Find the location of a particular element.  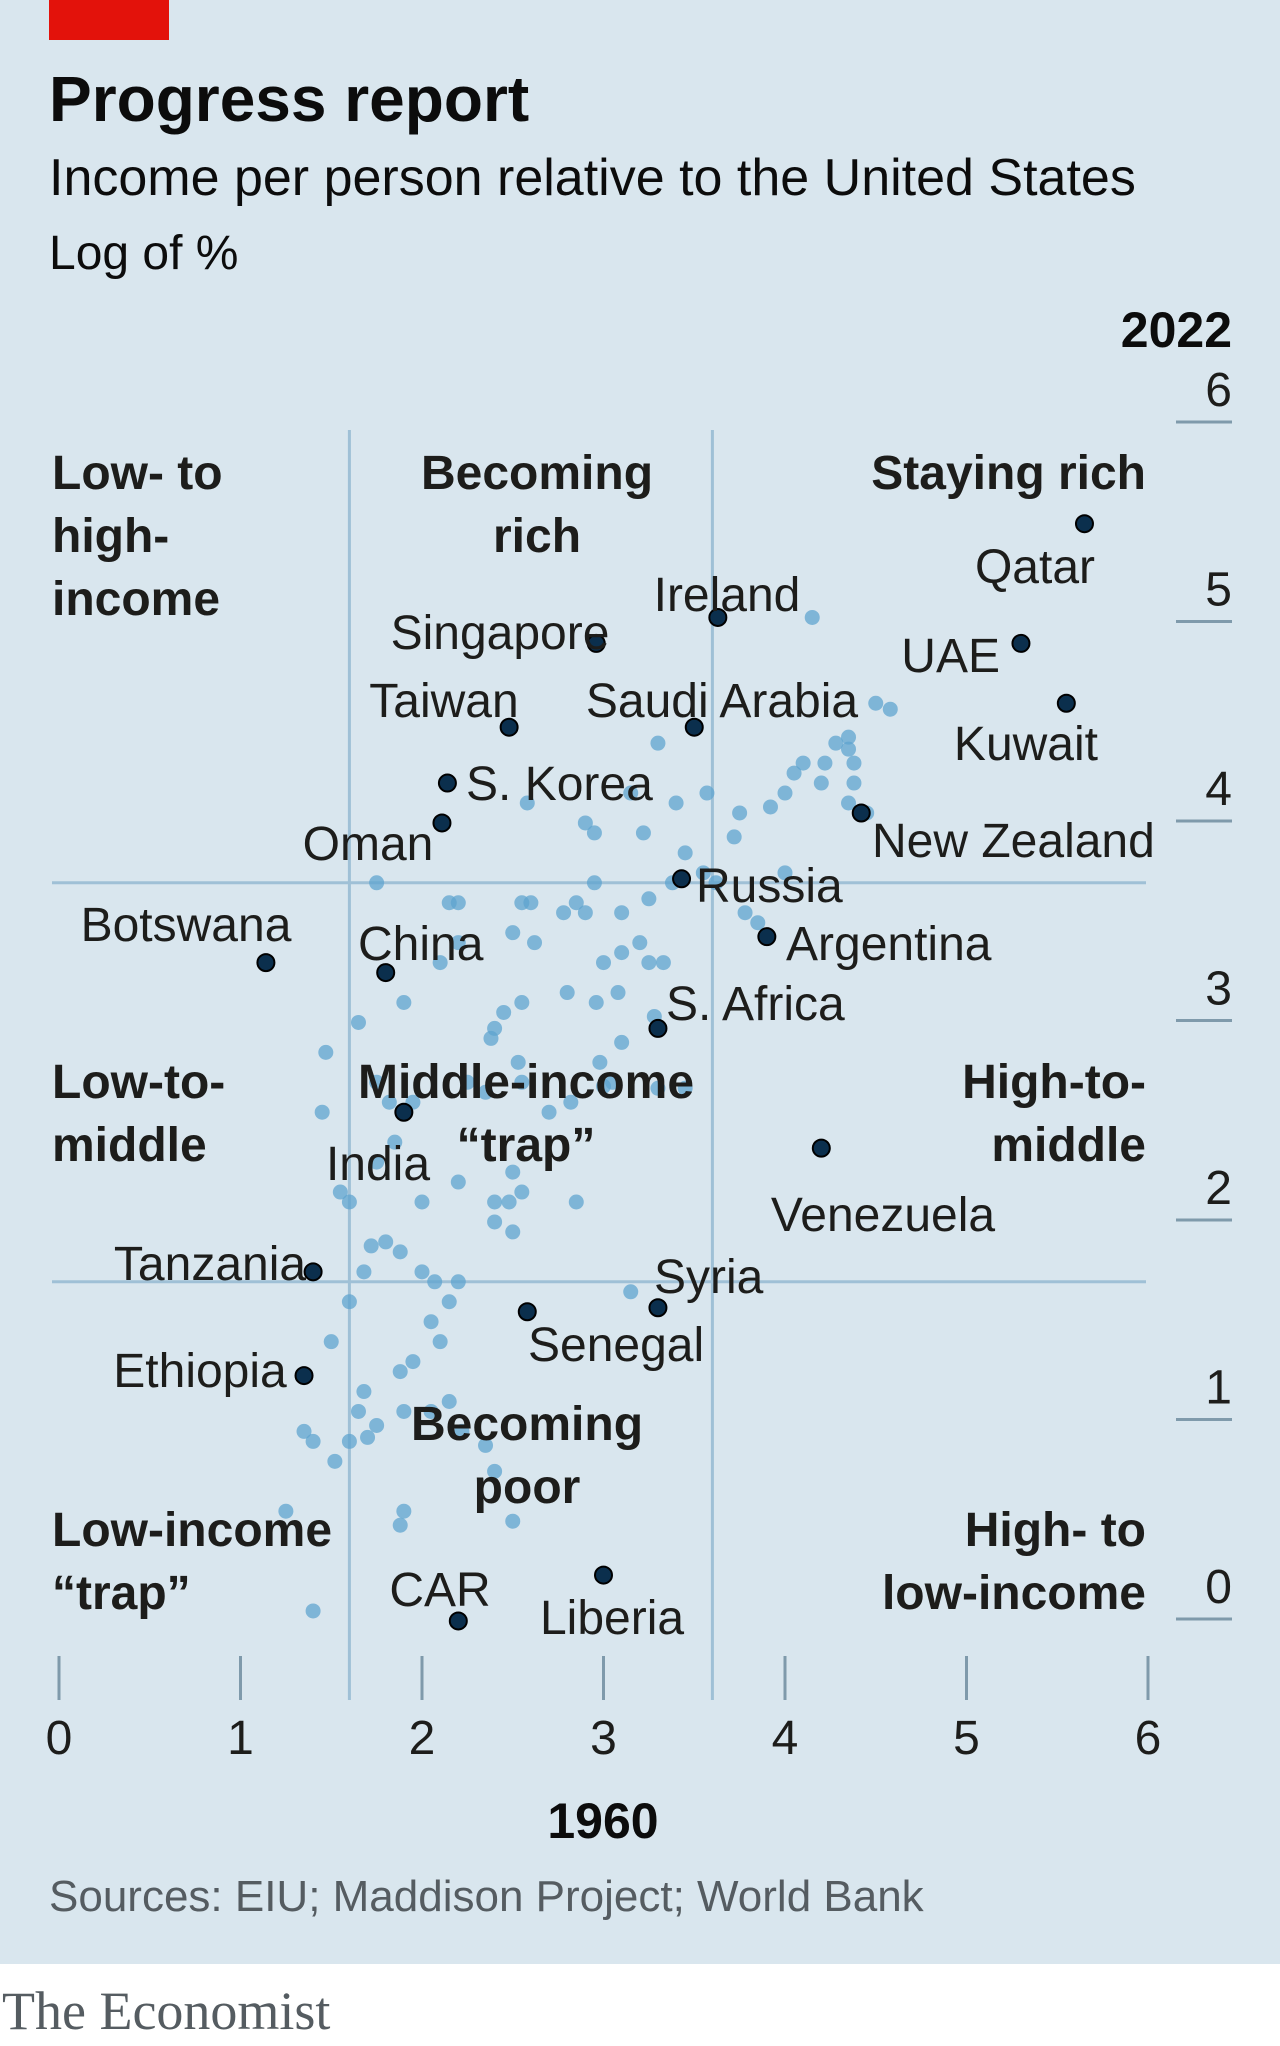

country-point-saudi-arabia is located at coordinates (694, 727).